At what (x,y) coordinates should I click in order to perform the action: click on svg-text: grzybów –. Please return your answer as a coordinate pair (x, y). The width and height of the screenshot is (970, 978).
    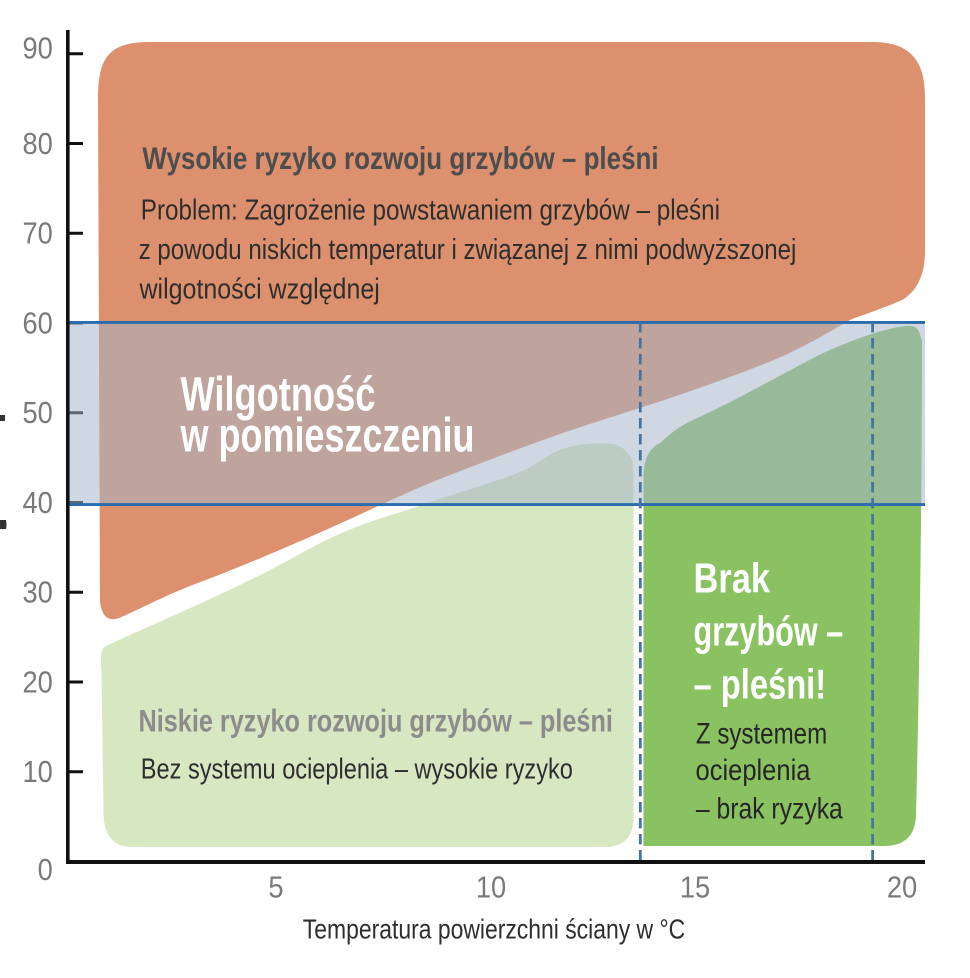
    Looking at the image, I should click on (769, 631).